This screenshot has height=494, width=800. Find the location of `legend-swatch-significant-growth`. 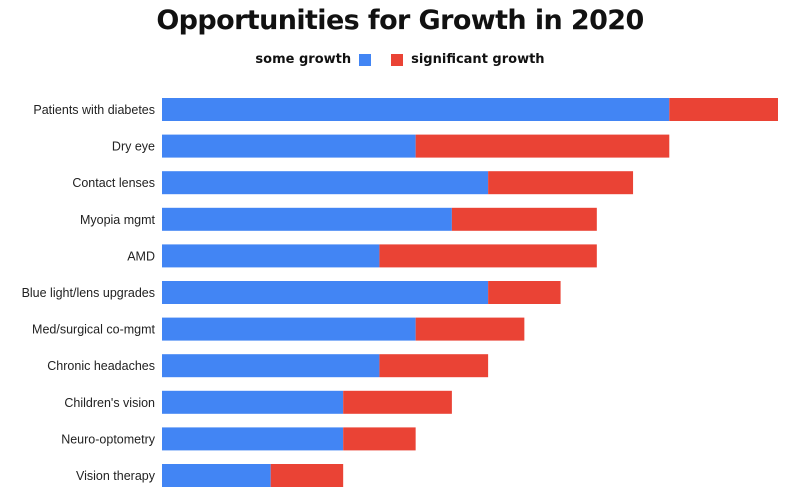

legend-swatch-significant-growth is located at coordinates (397, 59).